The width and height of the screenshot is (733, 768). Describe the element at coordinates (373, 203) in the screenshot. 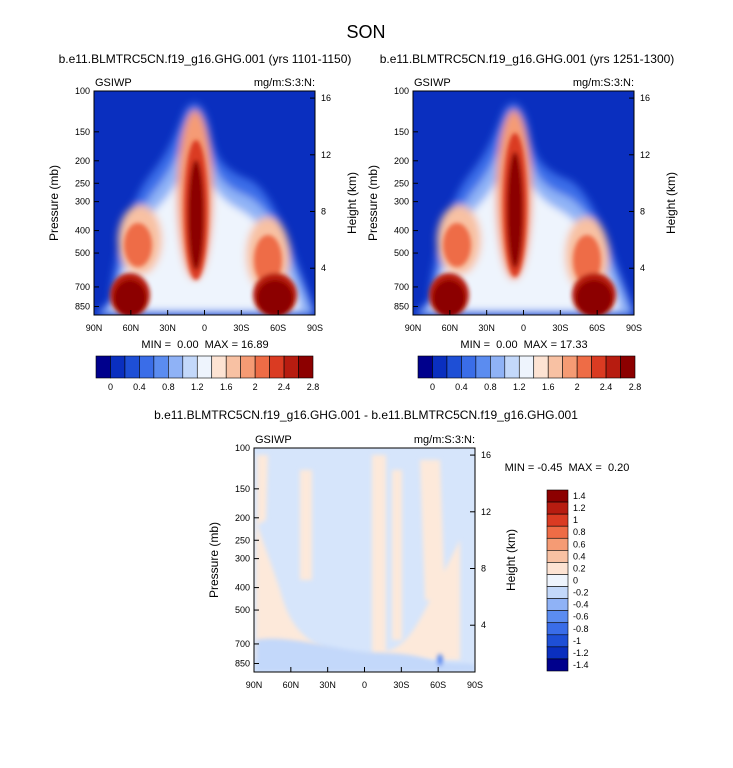

I see `panel-2-ylabel: Pressure (mb)` at that location.